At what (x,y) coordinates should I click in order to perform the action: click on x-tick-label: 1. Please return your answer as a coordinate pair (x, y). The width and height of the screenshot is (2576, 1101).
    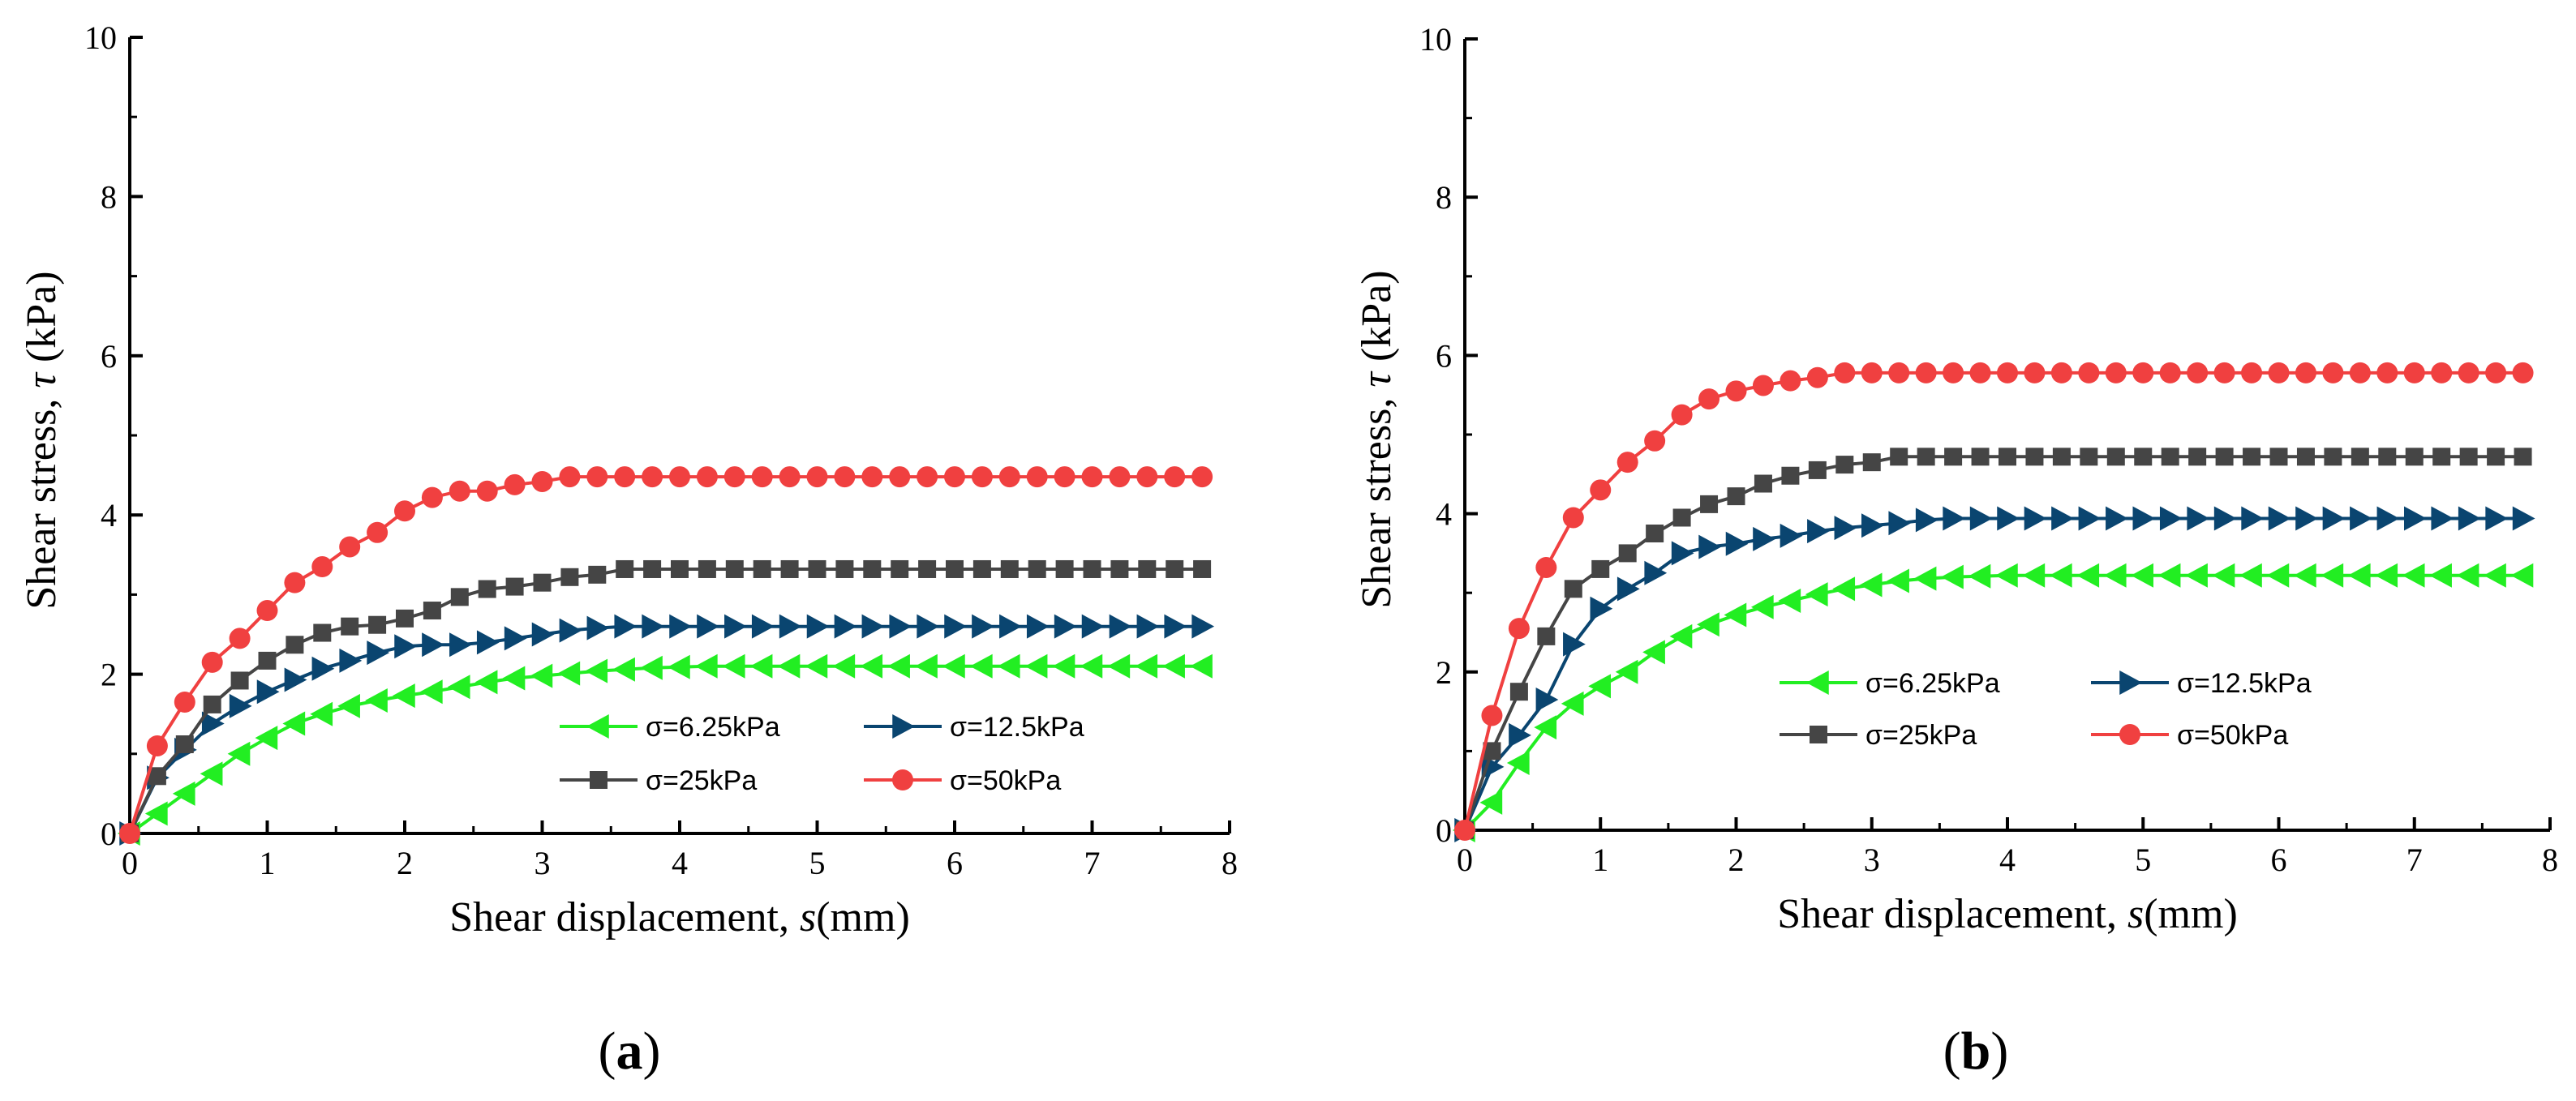
    Looking at the image, I should click on (1600, 860).